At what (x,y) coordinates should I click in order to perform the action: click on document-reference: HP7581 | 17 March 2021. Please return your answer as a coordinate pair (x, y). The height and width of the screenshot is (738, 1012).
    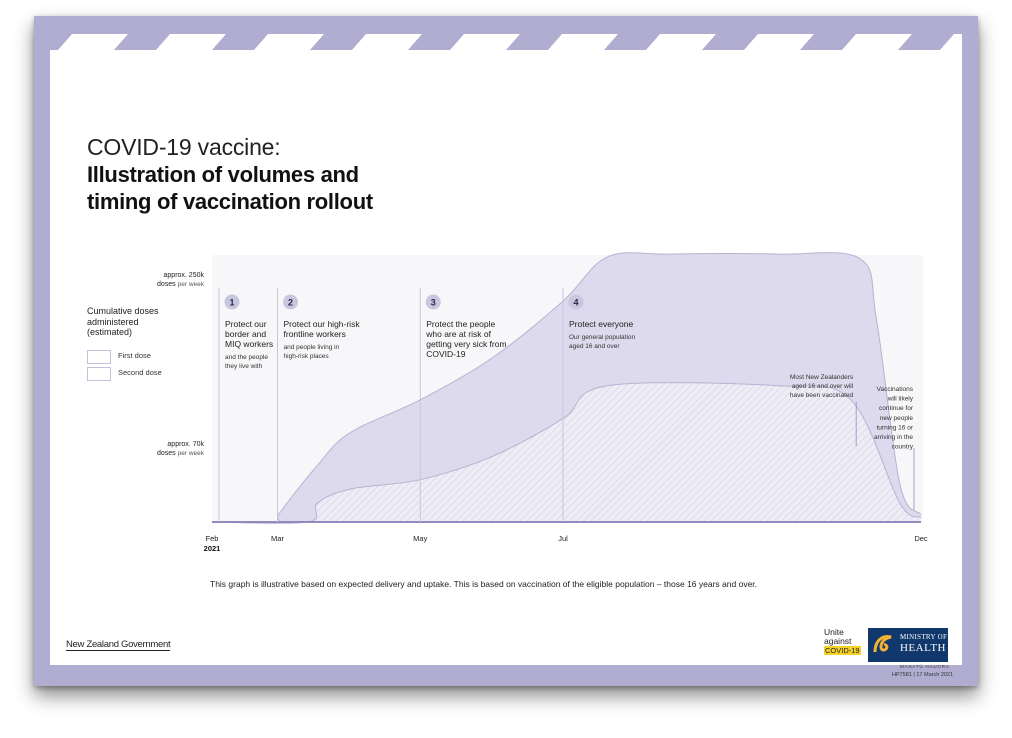
    Looking at the image, I should click on (923, 675).